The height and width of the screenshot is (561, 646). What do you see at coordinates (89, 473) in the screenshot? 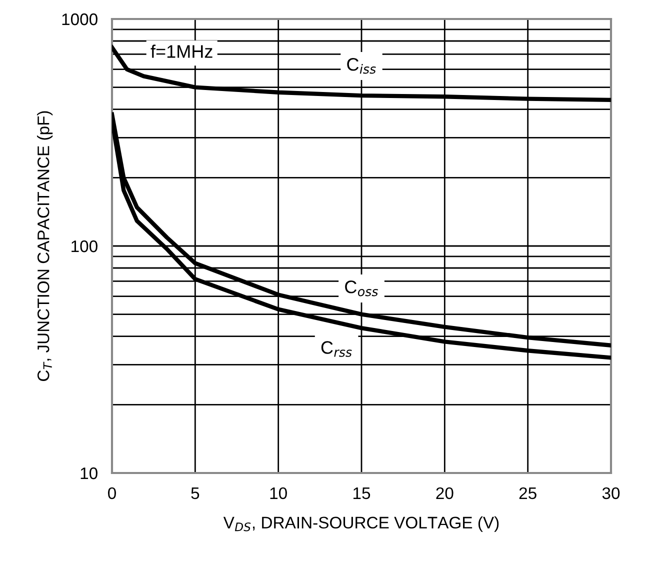
I see `y-tick-label: 10` at bounding box center [89, 473].